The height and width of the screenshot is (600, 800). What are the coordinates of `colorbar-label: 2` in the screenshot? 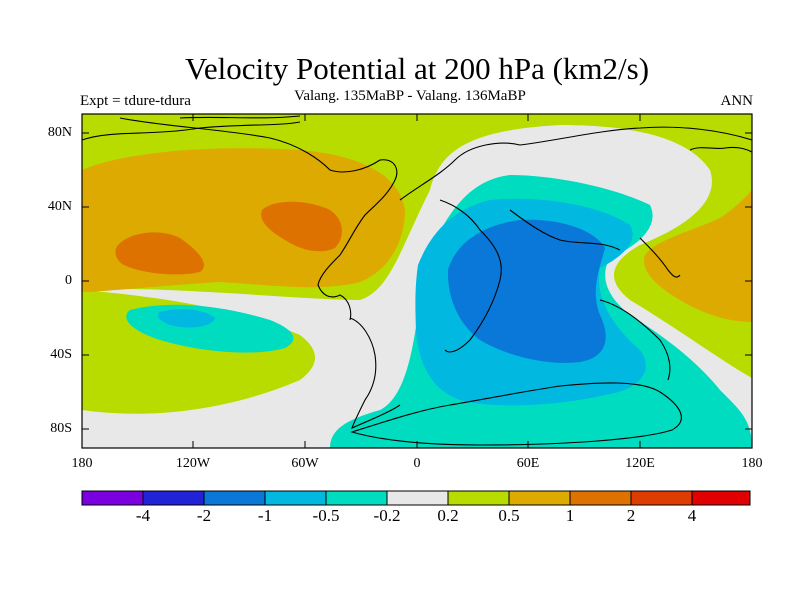 It's located at (631, 515).